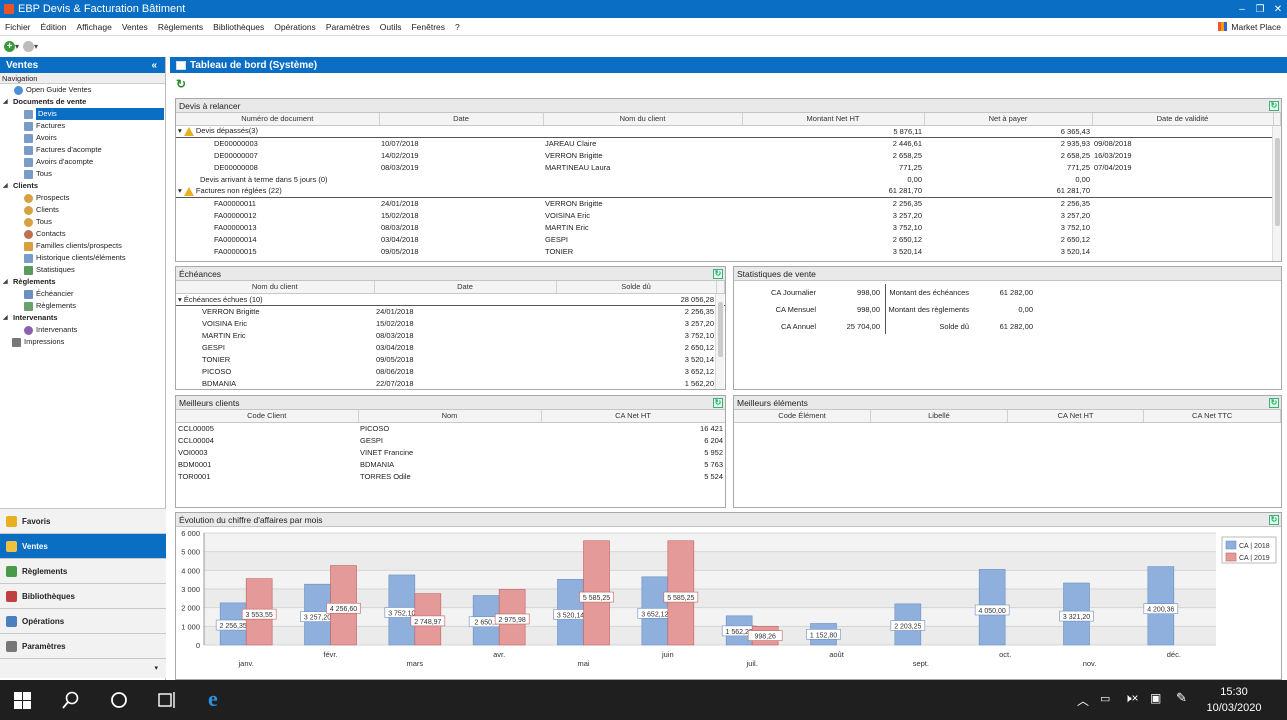 The width and height of the screenshot is (1287, 720). I want to click on table-row: TOR0001 TORRES Odile 5 524, so click(450, 476).